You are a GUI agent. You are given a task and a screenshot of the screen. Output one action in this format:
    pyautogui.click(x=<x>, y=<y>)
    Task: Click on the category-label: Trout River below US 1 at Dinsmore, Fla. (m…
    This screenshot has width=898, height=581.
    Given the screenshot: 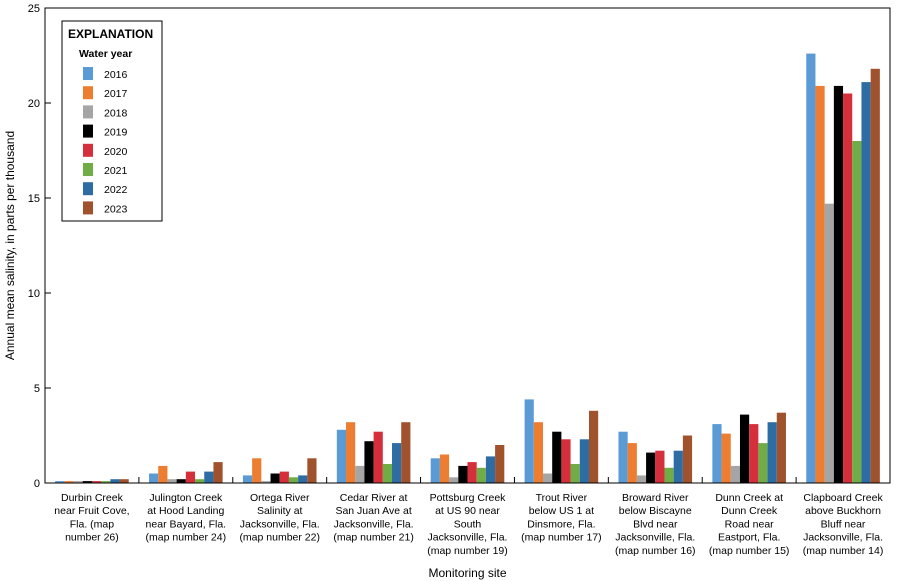 What is the action you would take?
    pyautogui.click(x=561, y=518)
    